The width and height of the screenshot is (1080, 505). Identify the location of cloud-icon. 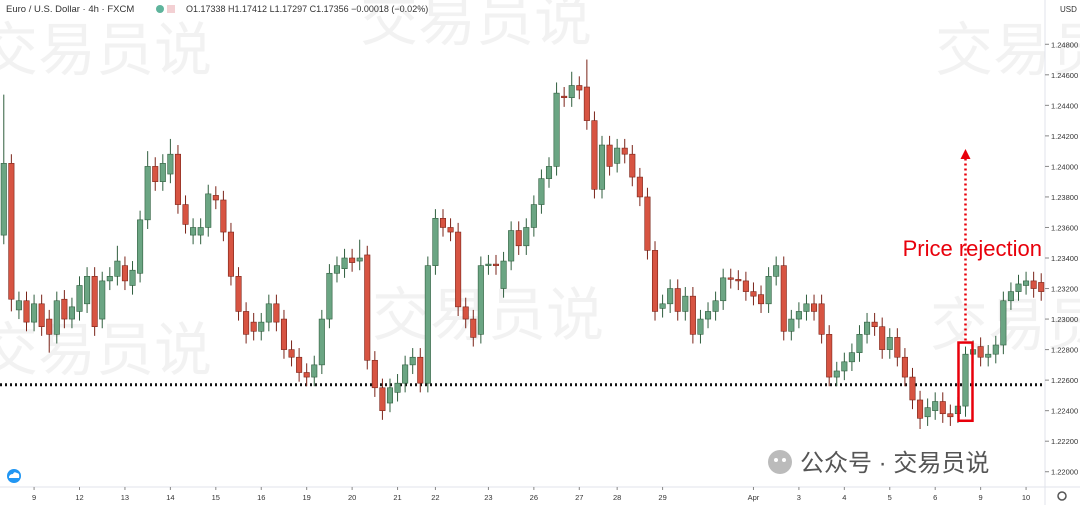
(14, 476).